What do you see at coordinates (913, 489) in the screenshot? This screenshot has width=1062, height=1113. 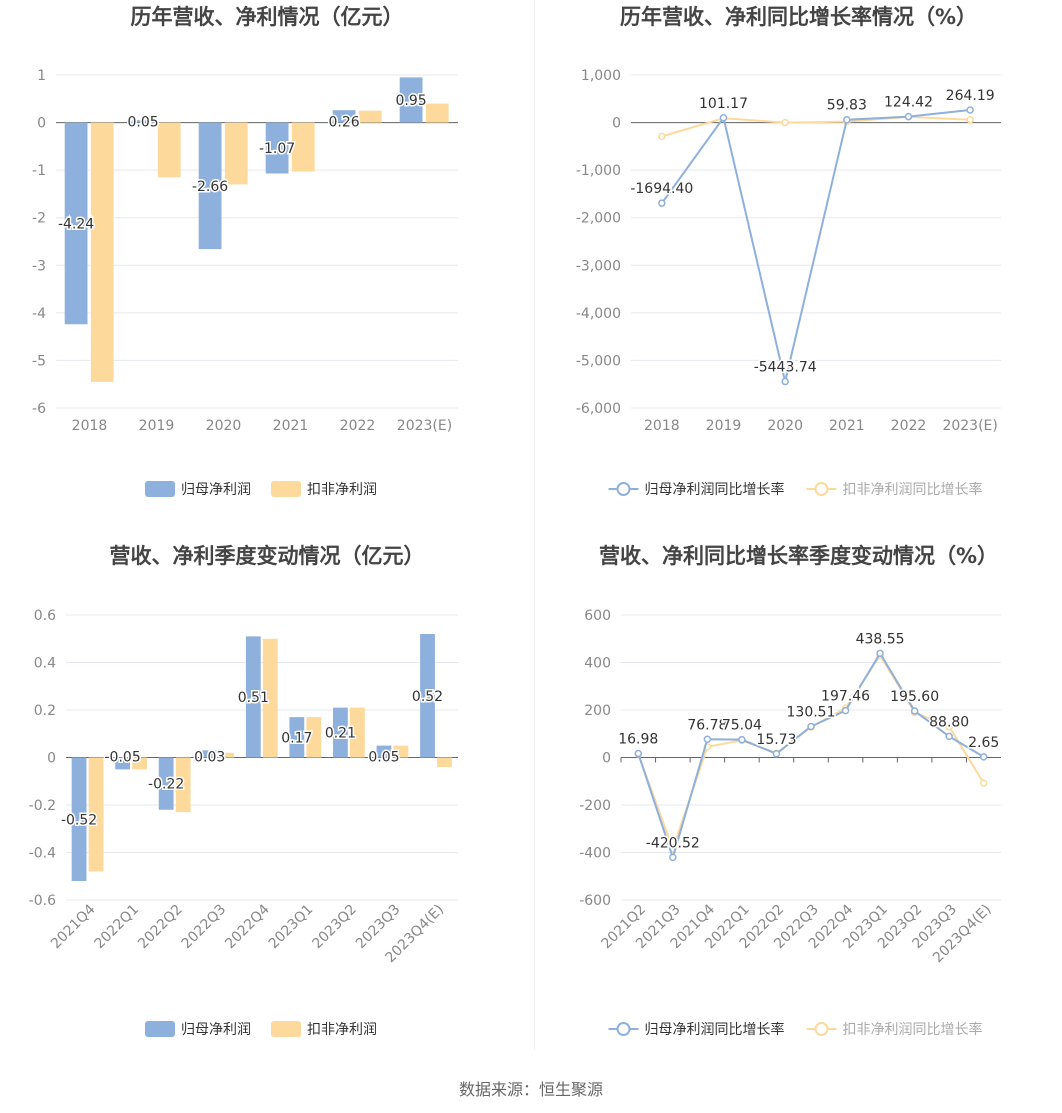 I see `legend-label: 扣非净利润同比增长率` at bounding box center [913, 489].